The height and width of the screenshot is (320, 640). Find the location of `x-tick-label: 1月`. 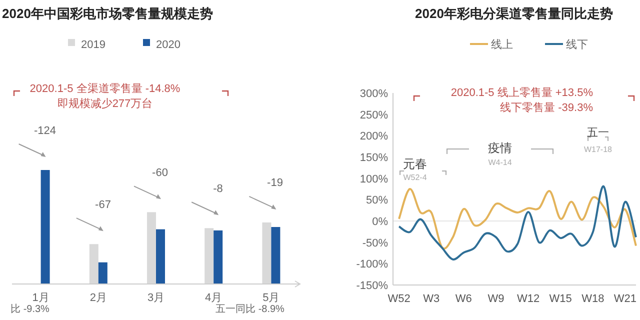

x-tick-label: 1月 is located at coordinates (41, 298).